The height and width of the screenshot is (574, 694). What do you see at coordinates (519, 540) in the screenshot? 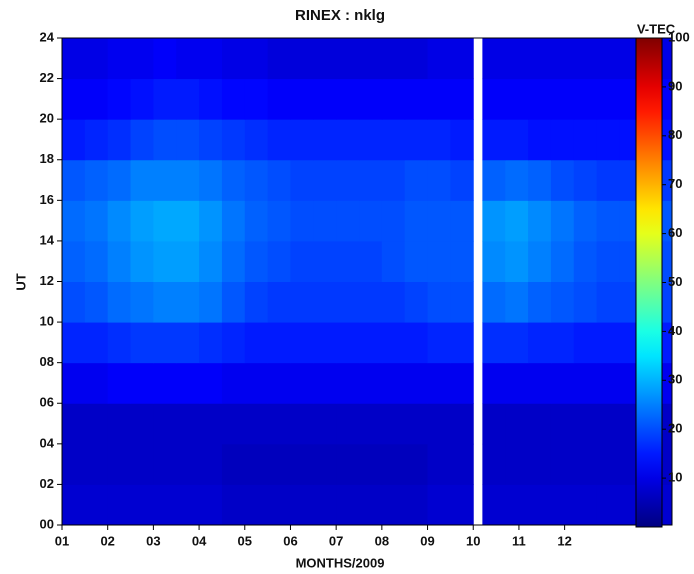
I see `x-tick-label: 11` at bounding box center [519, 540].